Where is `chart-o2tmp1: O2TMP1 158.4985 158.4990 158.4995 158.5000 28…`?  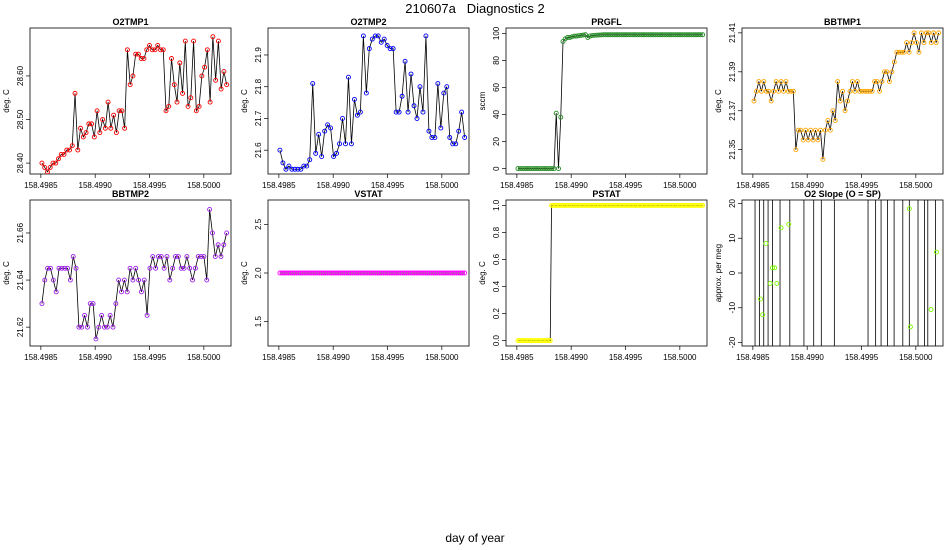
chart-o2tmp1: O2TMP1 158.4985 158.4990 158.4995 158.5000 28… is located at coordinates (117, 103).